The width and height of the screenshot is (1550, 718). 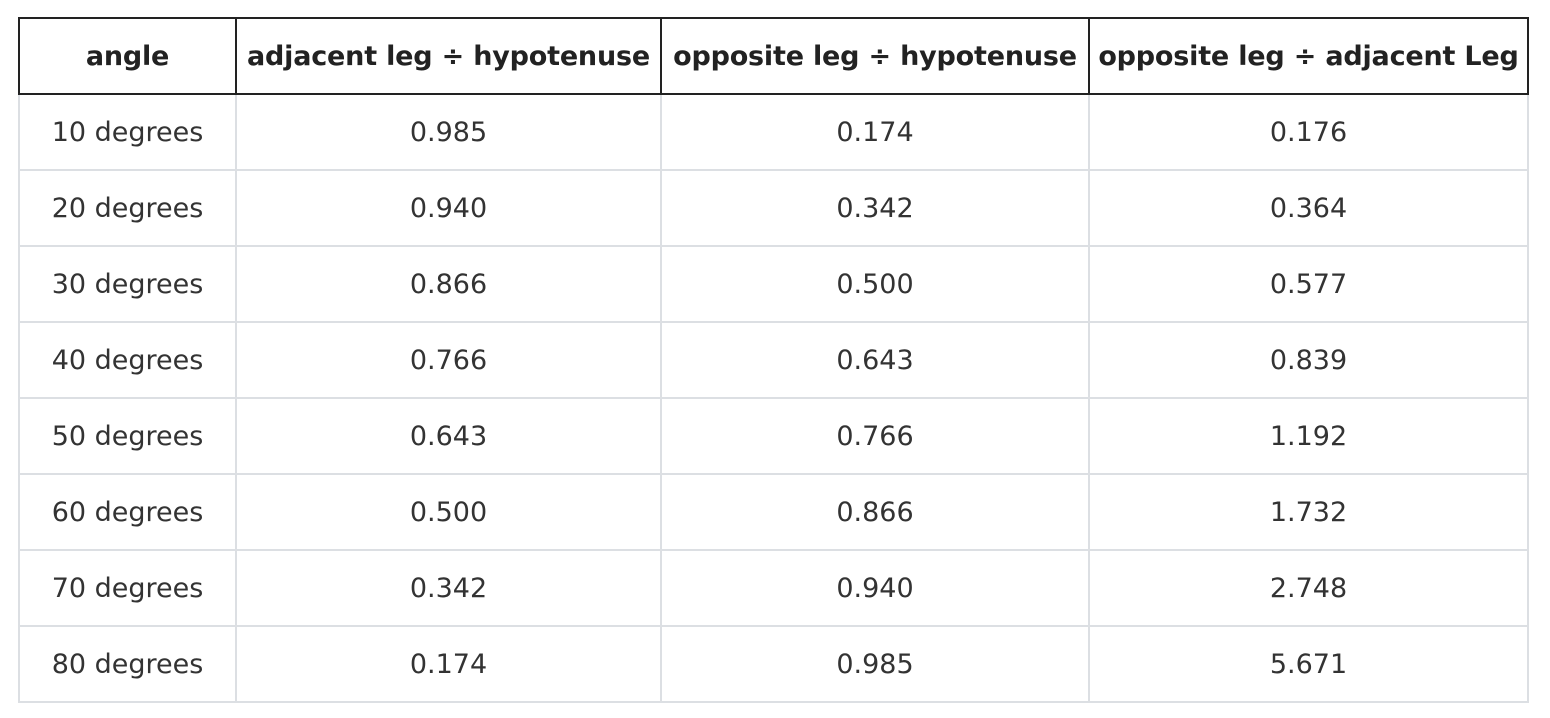 I want to click on cell-angle: 50 degrees, so click(x=127, y=436).